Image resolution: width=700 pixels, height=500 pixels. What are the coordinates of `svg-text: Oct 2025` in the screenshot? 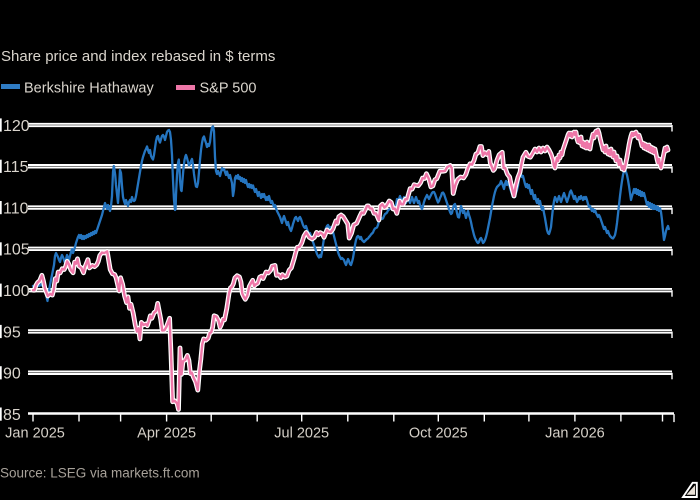 It's located at (438, 434).